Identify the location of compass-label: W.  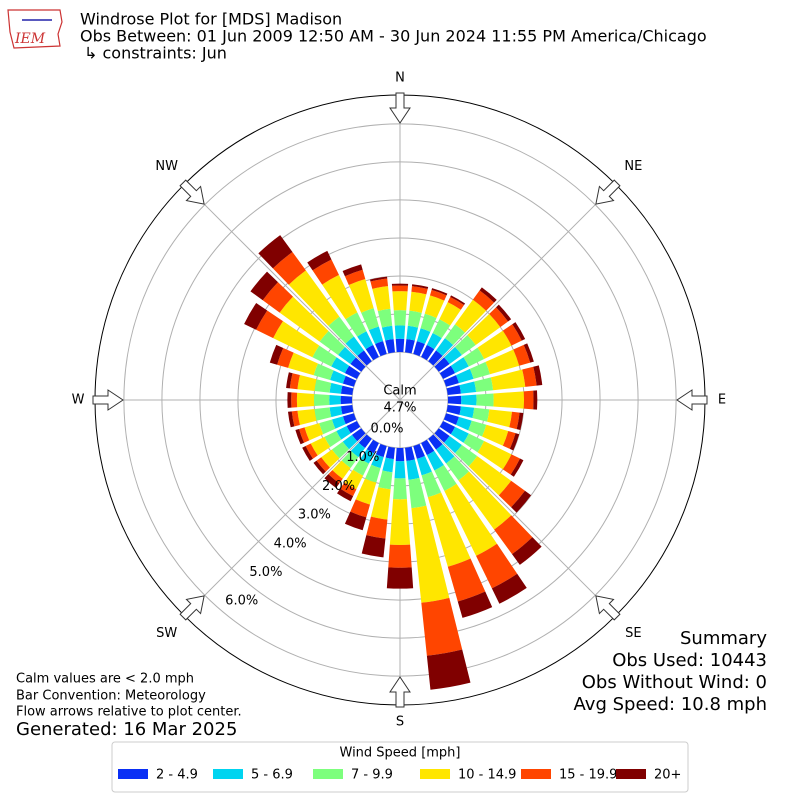
(78, 400).